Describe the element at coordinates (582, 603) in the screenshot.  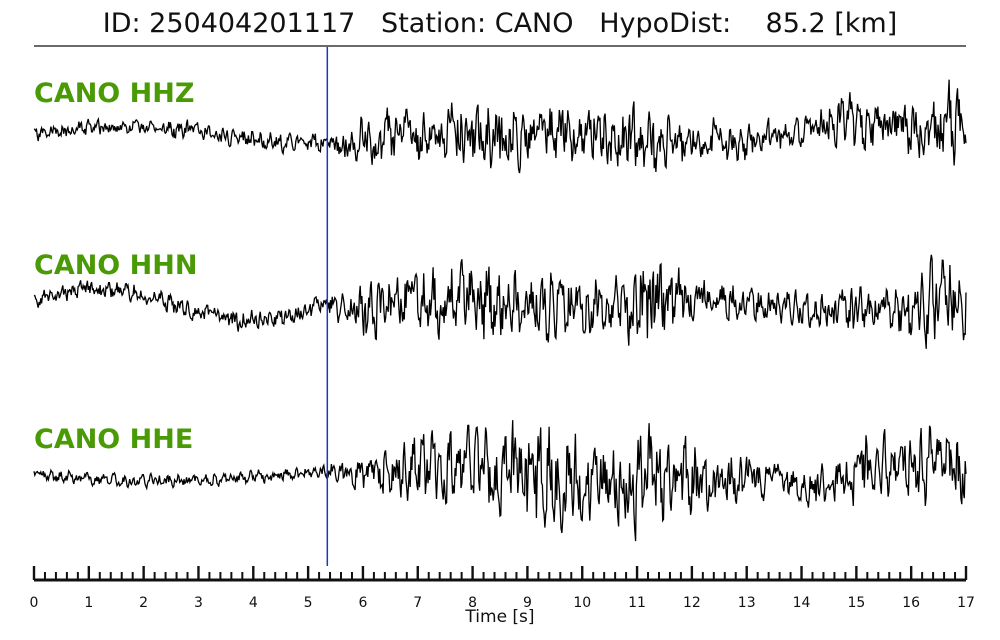
I see `tick-label: 10` at that location.